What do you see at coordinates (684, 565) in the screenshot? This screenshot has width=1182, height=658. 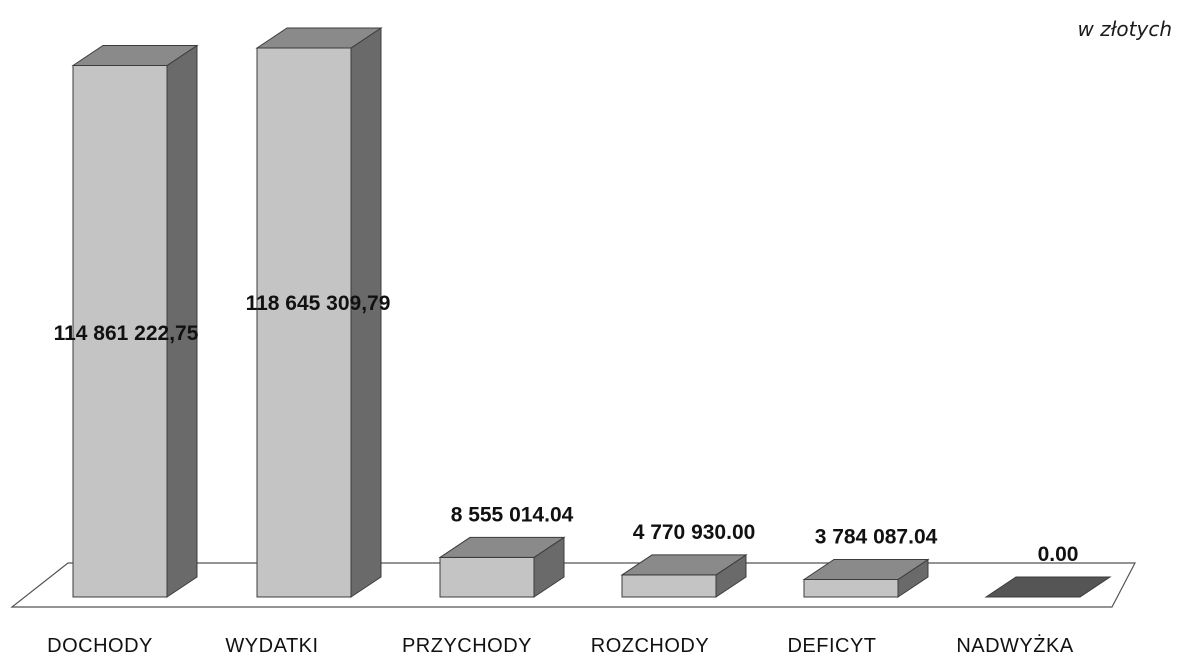 I see `bar-top-rozchody` at bounding box center [684, 565].